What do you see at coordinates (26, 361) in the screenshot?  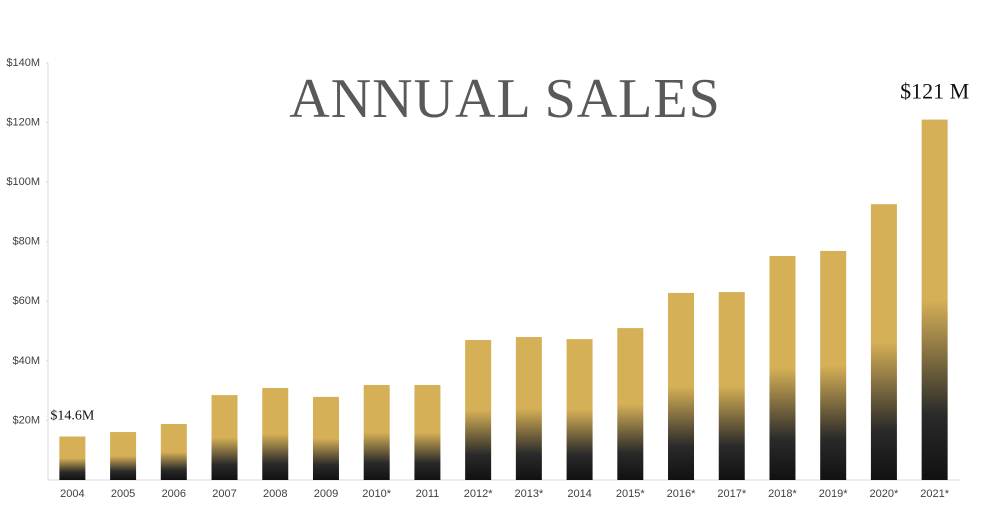 I see `y-tick-label: $40M` at bounding box center [26, 361].